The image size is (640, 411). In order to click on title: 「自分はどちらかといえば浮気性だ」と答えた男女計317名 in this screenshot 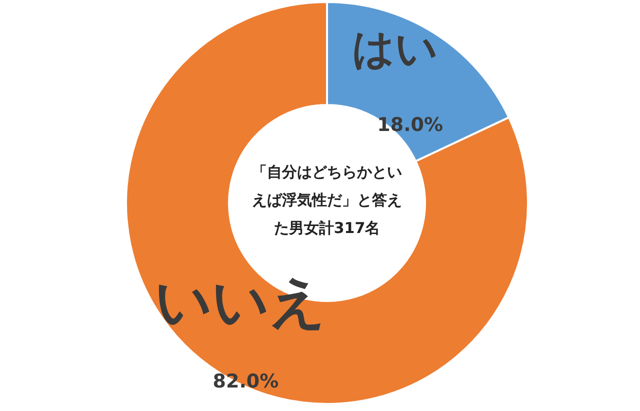, I will do `click(327, 200)`.